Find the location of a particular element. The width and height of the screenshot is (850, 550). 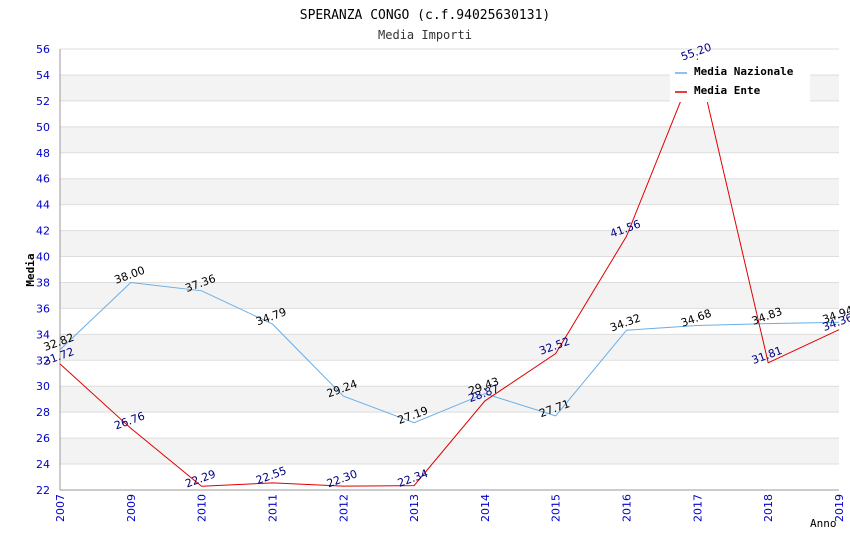

y-tick-label: 28 is located at coordinates (43, 412).